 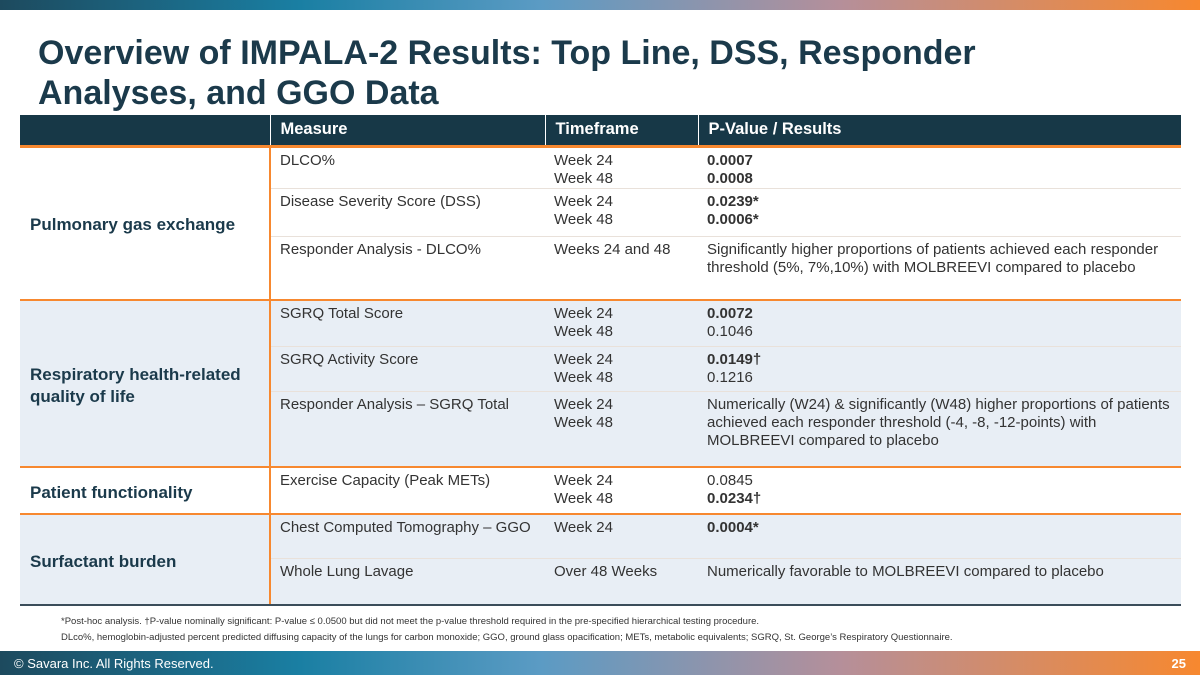 What do you see at coordinates (407, 368) in the screenshot?
I see `measure-cell: SGRQ Activity Score` at bounding box center [407, 368].